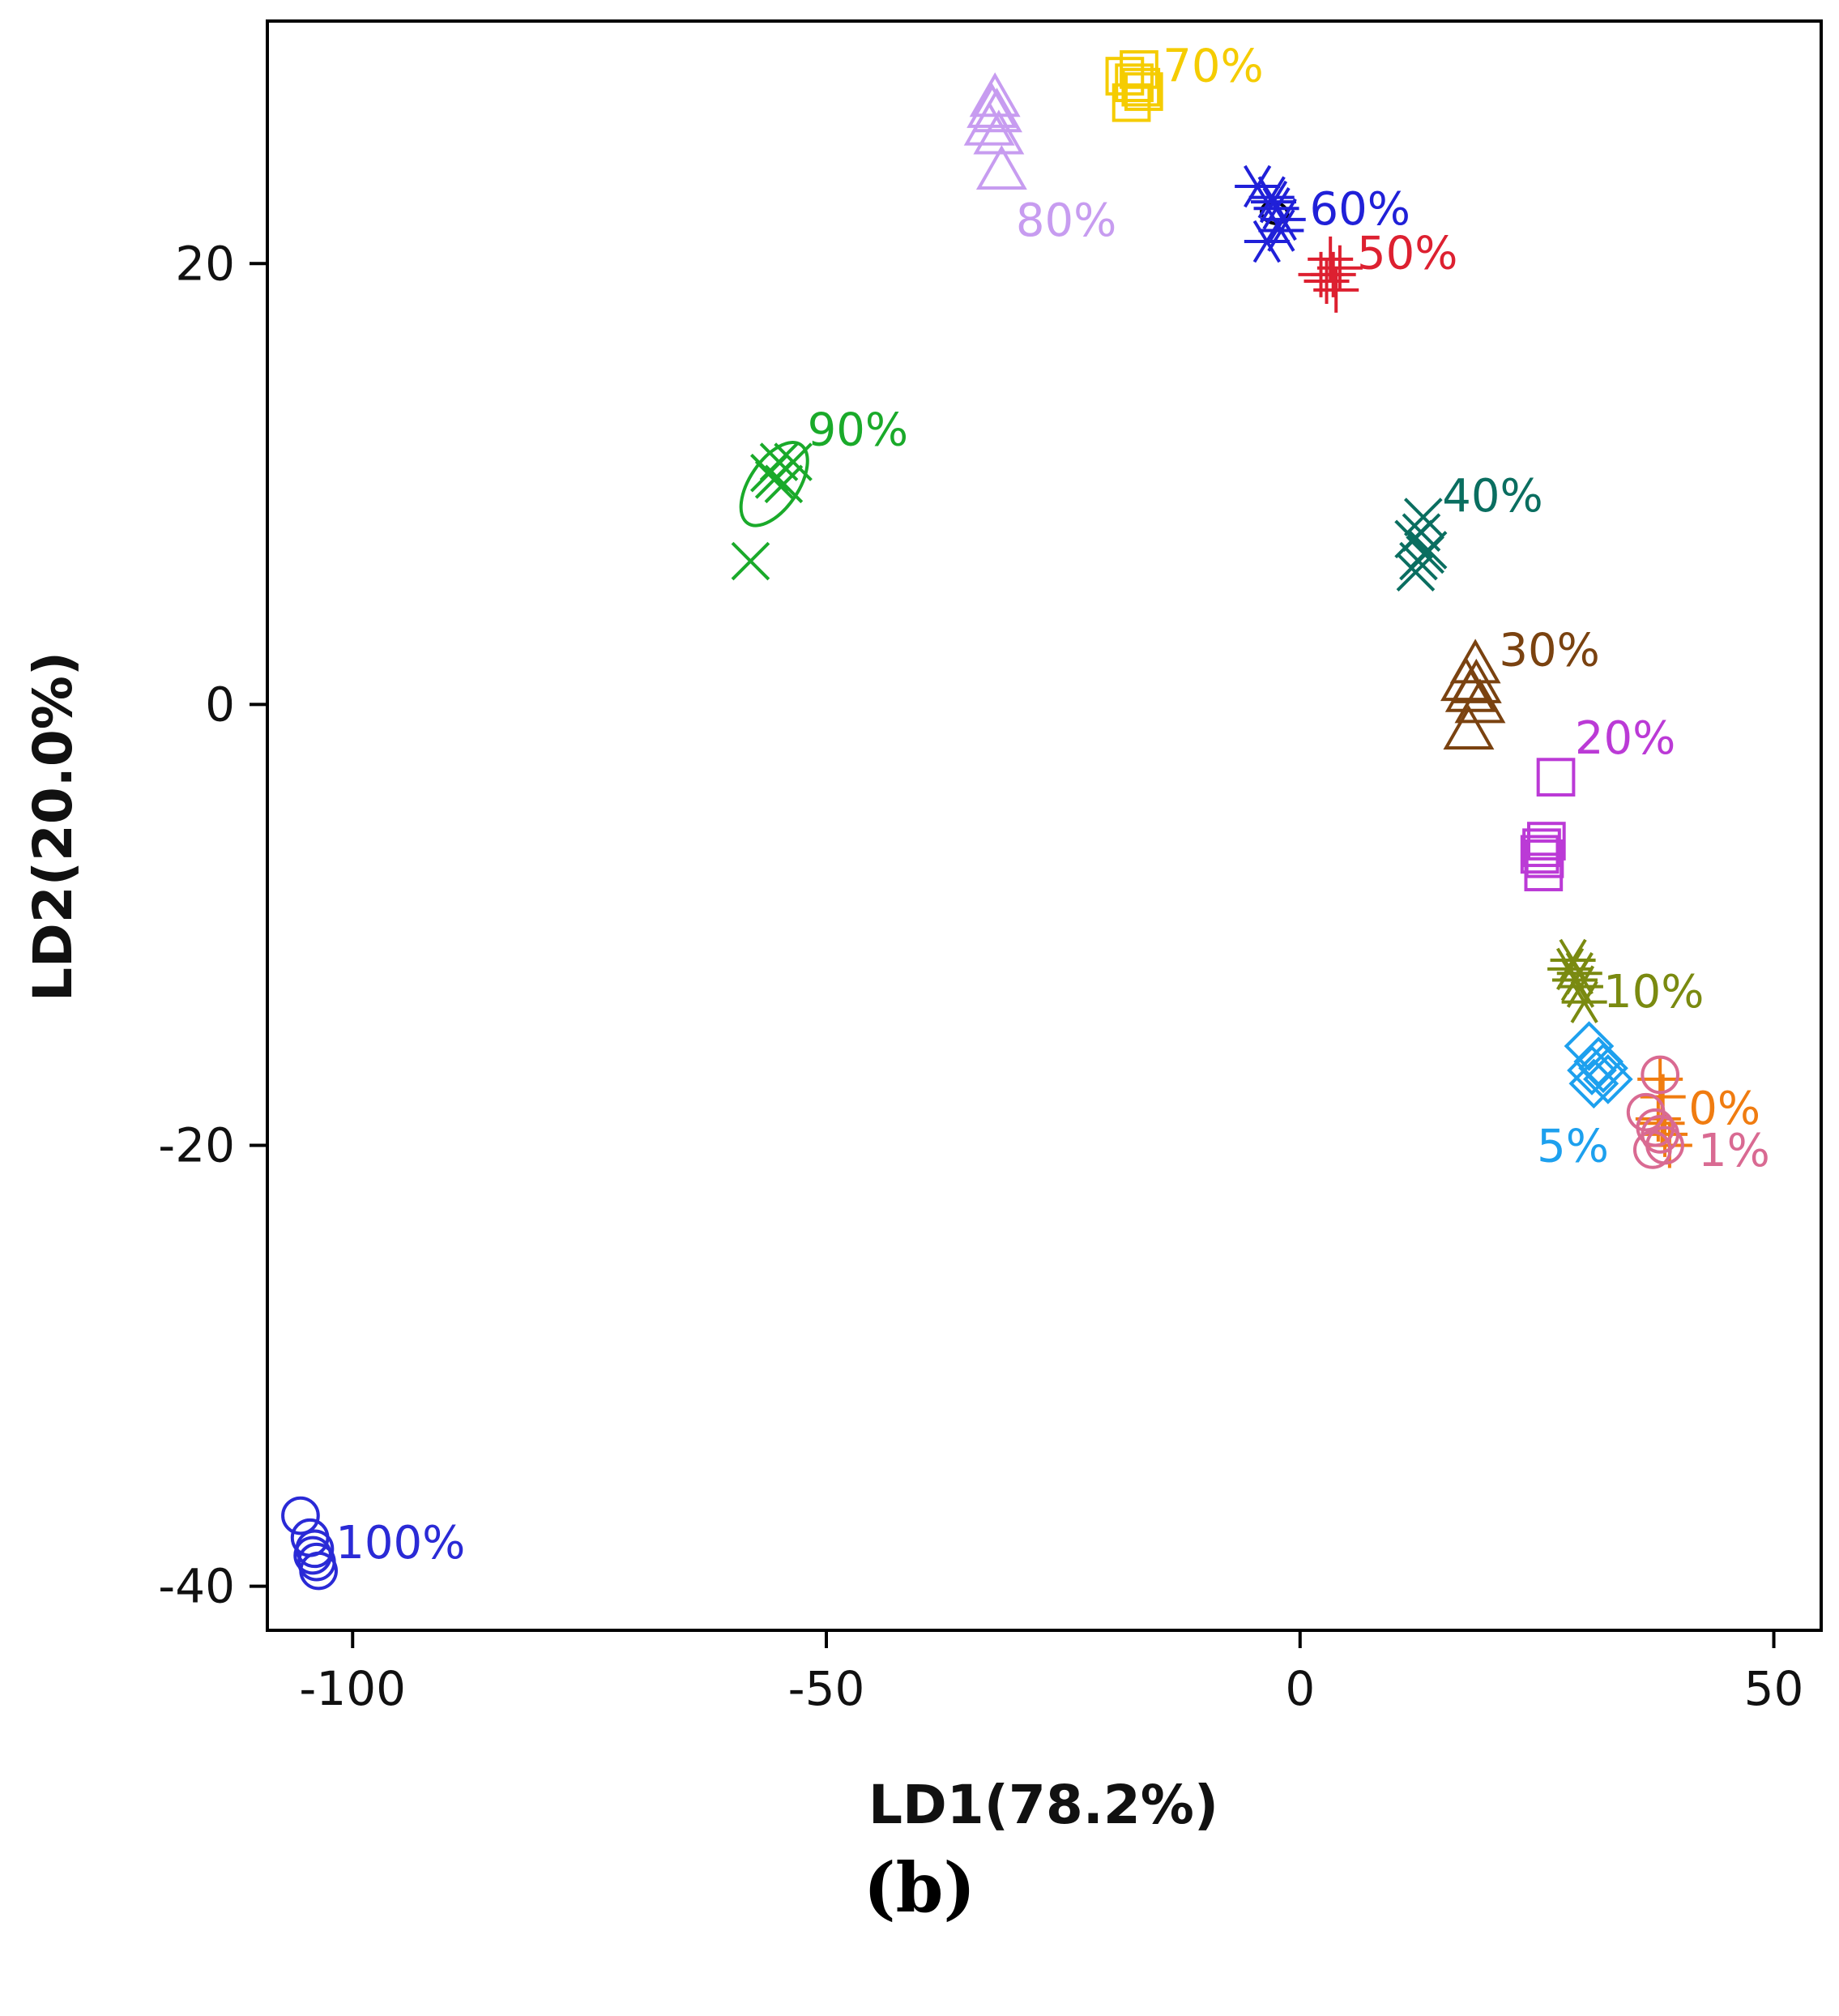 Image resolution: width=1839 pixels, height=2016 pixels. Describe the element at coordinates (1407, 254) in the screenshot. I see `cluster-label-50pct: 50%` at that location.